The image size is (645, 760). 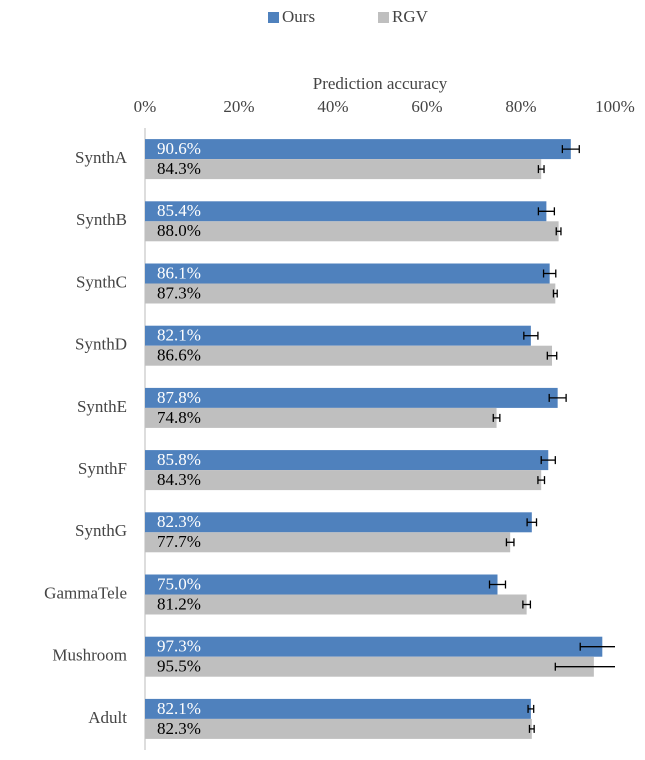 What do you see at coordinates (101, 530) in the screenshot?
I see `y-tick-label: SynthG` at bounding box center [101, 530].